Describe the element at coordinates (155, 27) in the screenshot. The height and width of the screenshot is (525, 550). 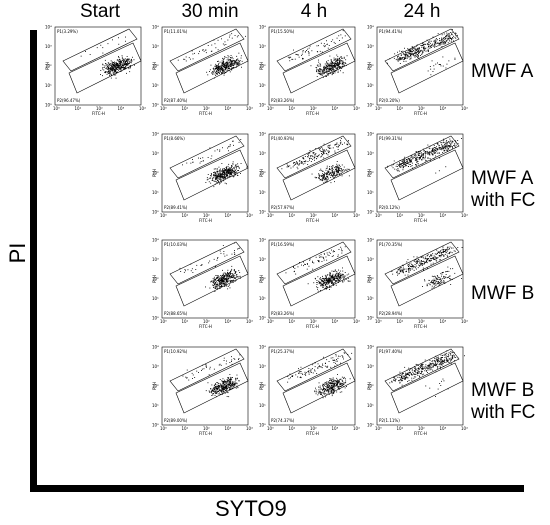
I see `y-tick-label: 10⁴` at that location.